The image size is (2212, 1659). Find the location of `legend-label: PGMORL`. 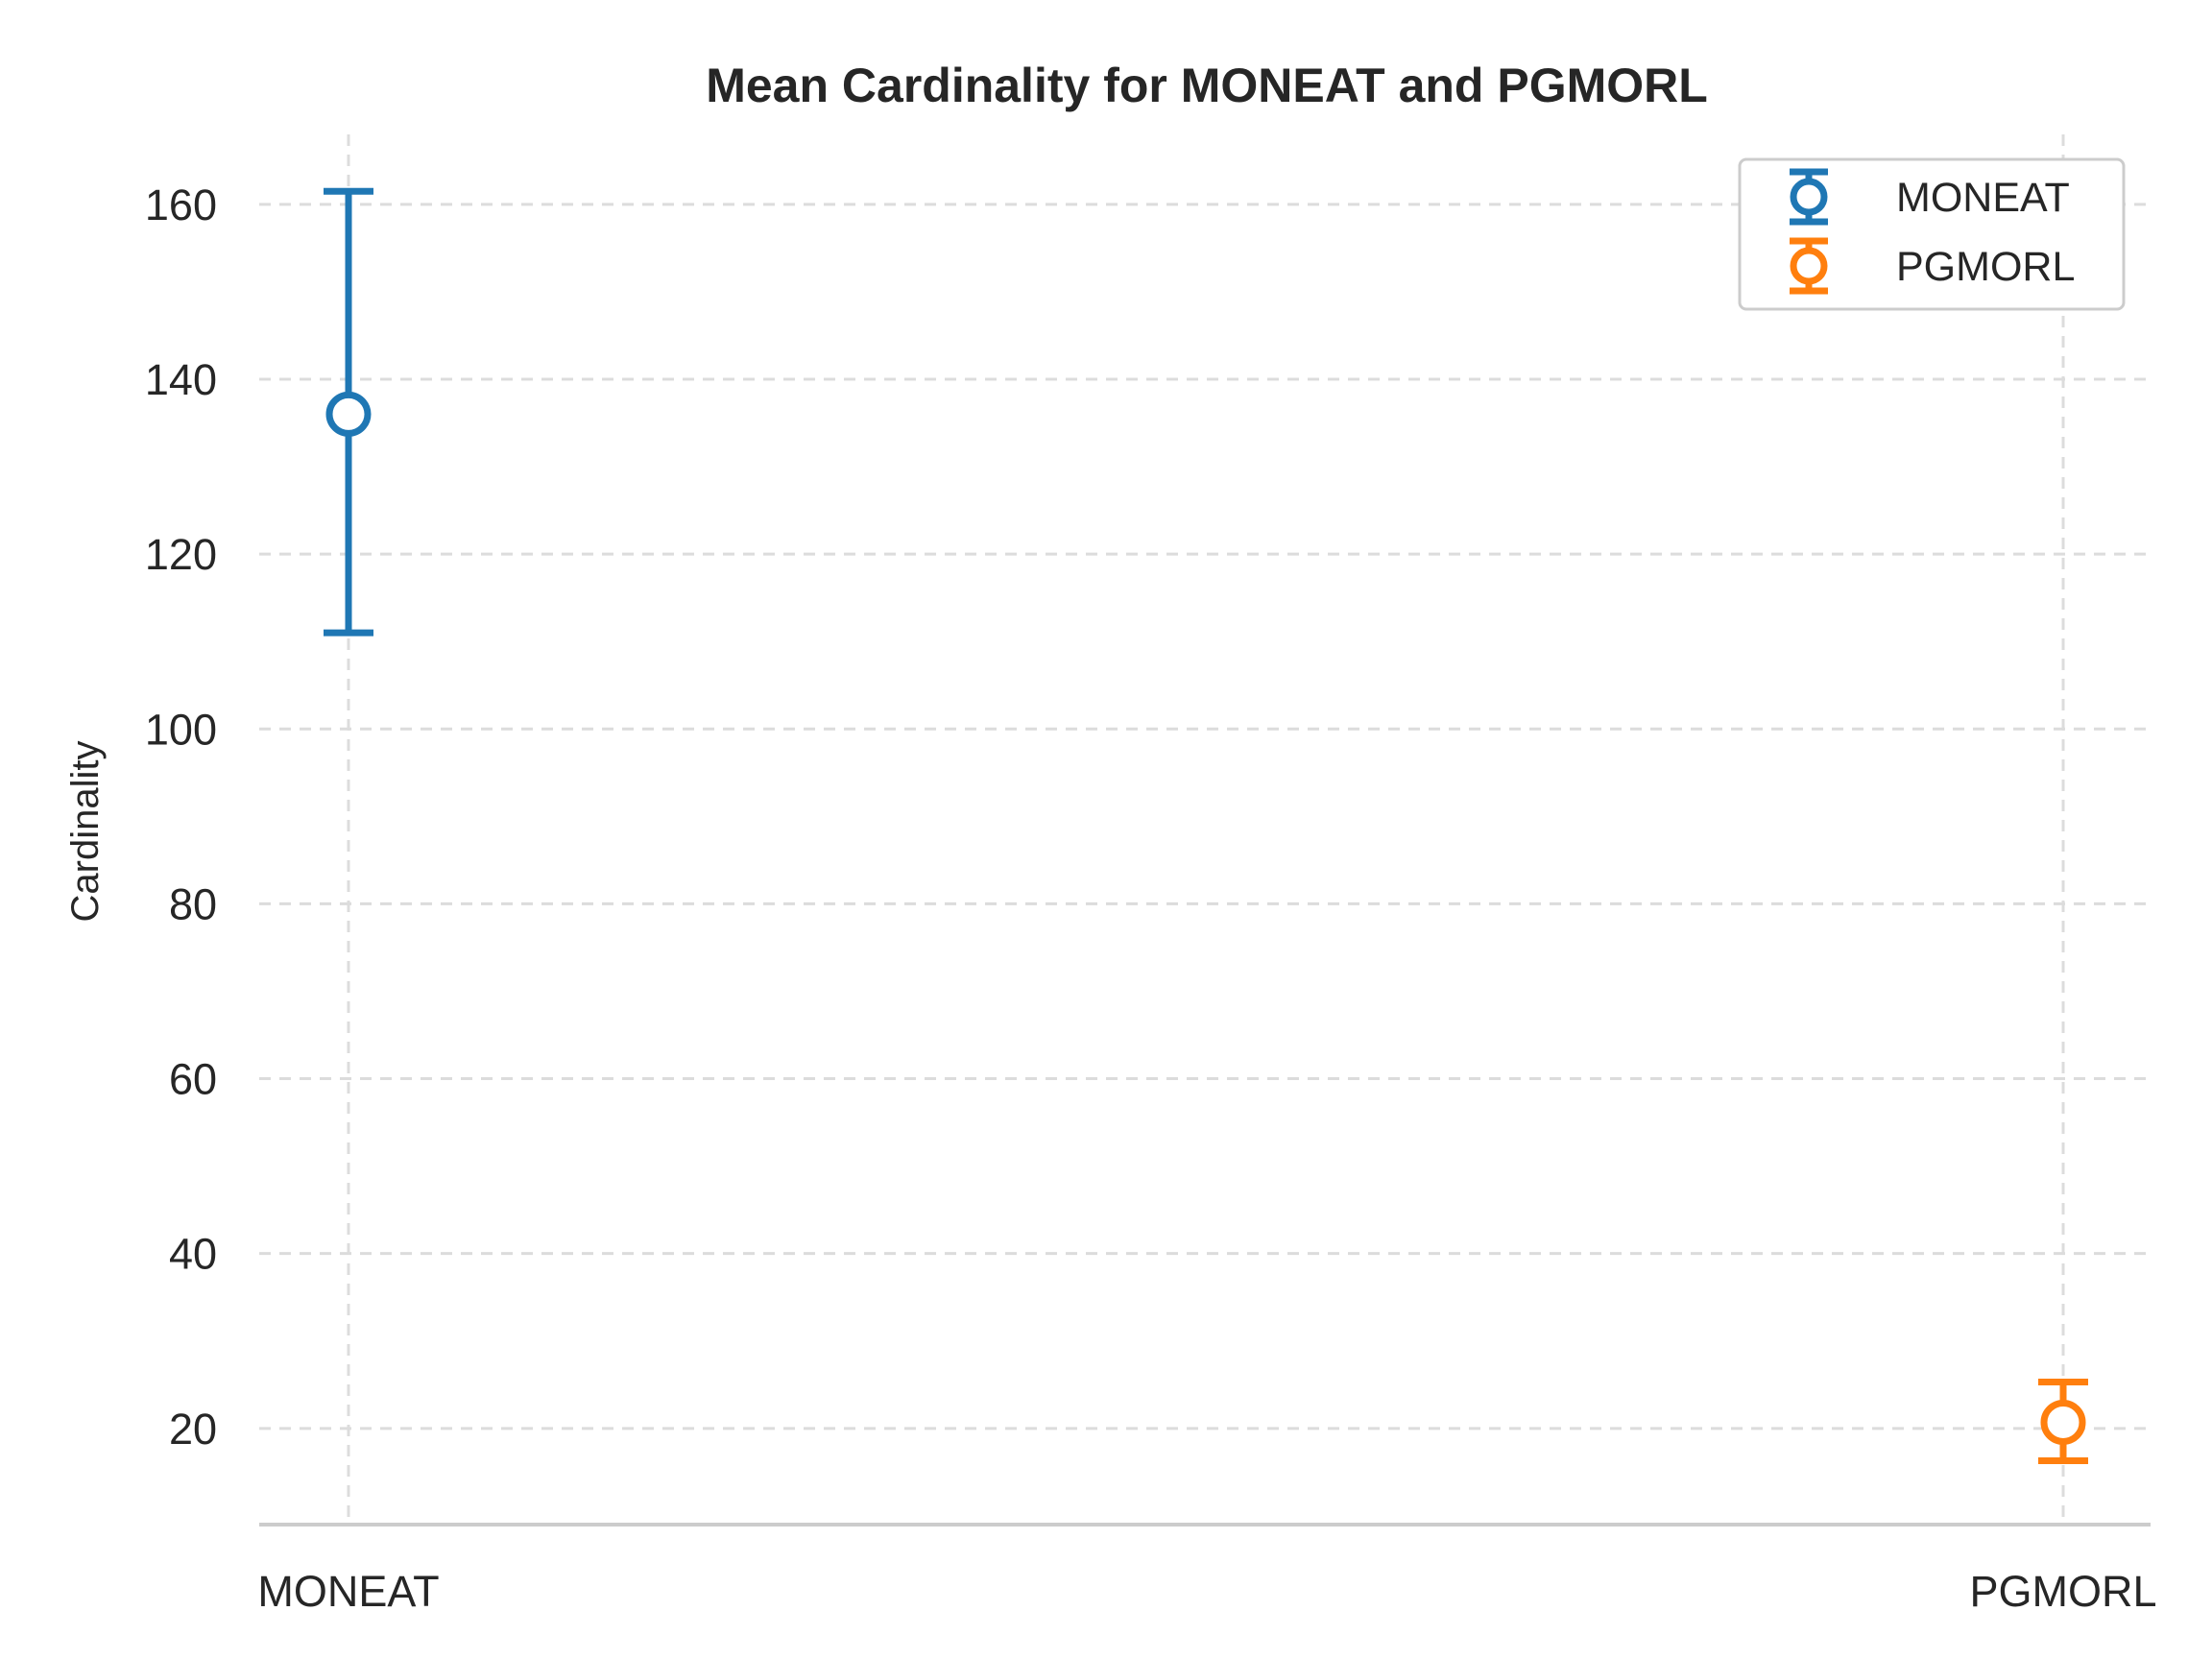

legend-label: PGMORL is located at coordinates (1986, 267).